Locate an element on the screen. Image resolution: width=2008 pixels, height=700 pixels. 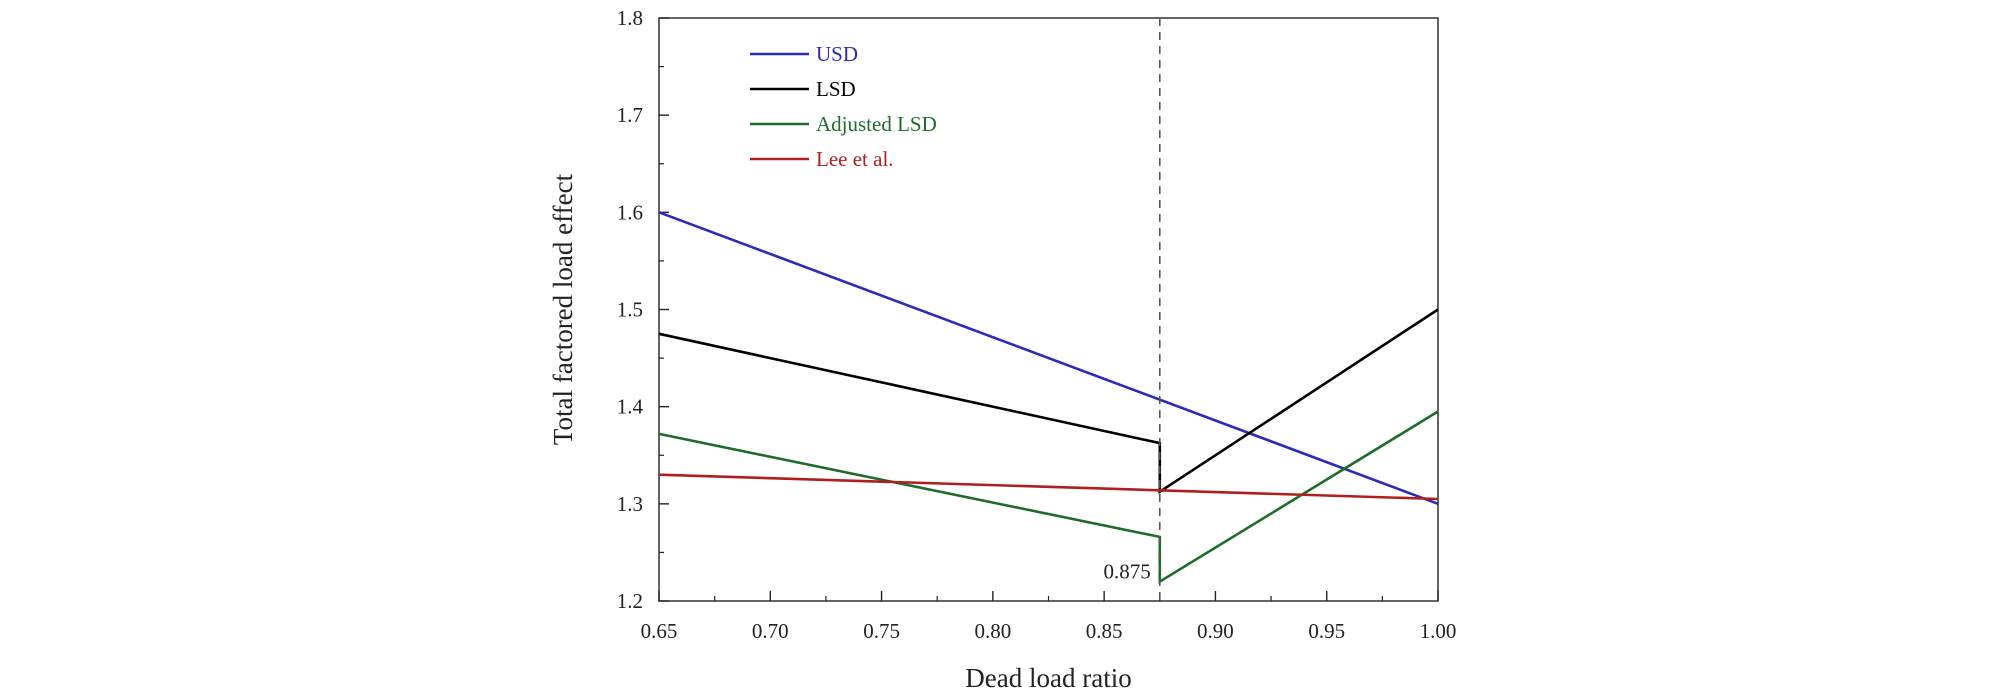
x-tick-label: 0.75 is located at coordinates (881, 631).